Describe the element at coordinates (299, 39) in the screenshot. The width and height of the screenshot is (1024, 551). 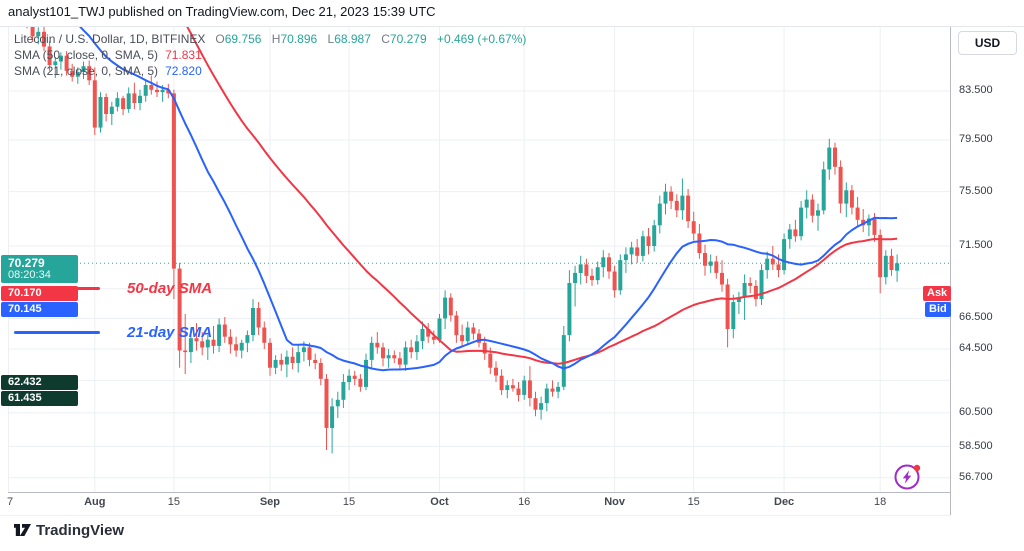
I see `high-value: 70.896` at that location.